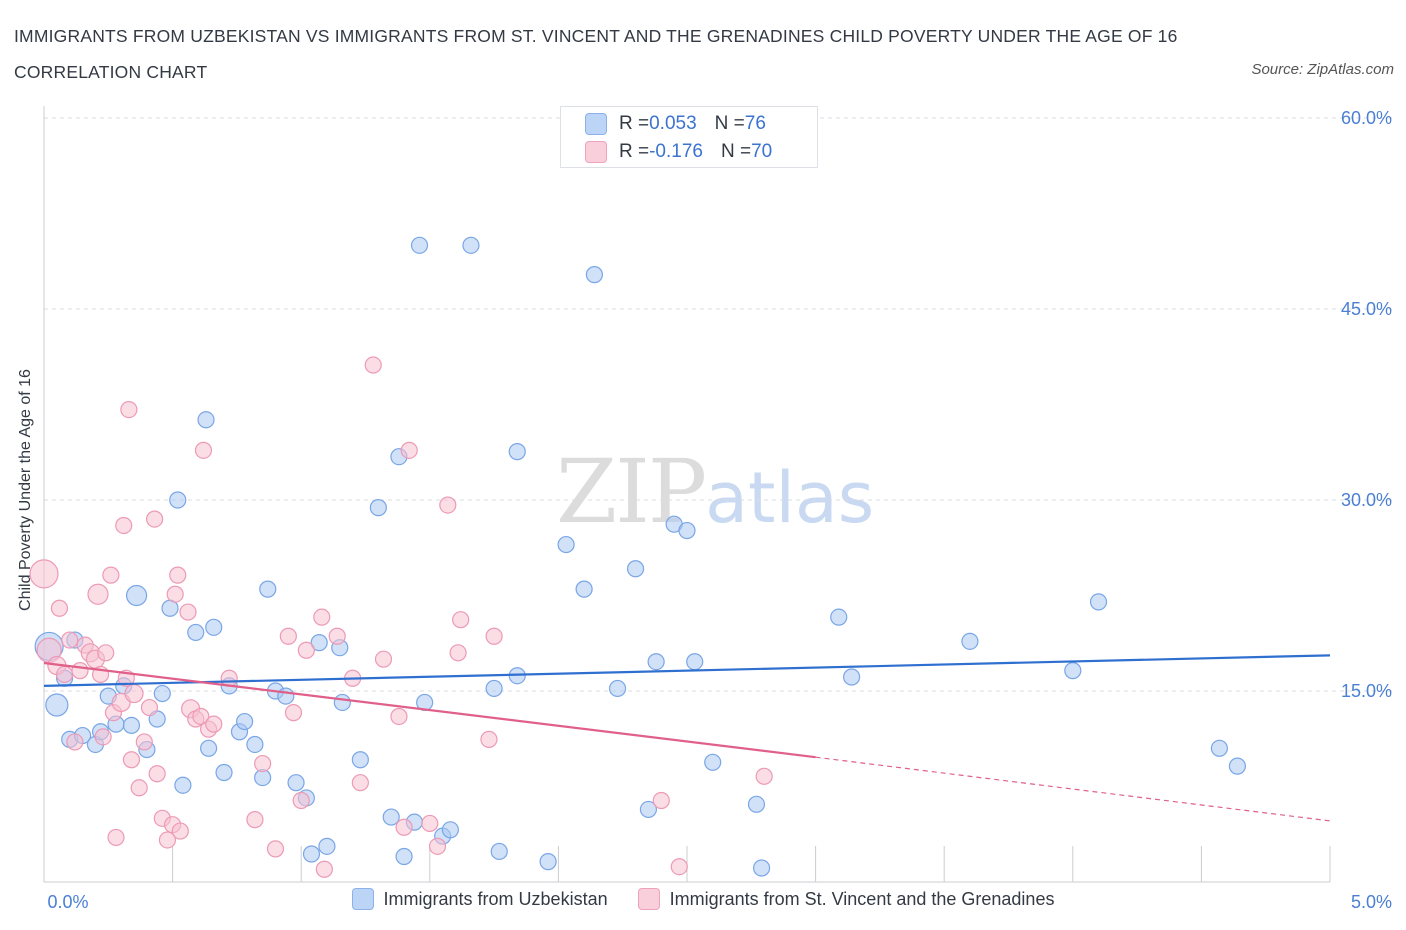 This screenshot has height=930, width=1406. I want to click on n-label: N =, so click(729, 123).